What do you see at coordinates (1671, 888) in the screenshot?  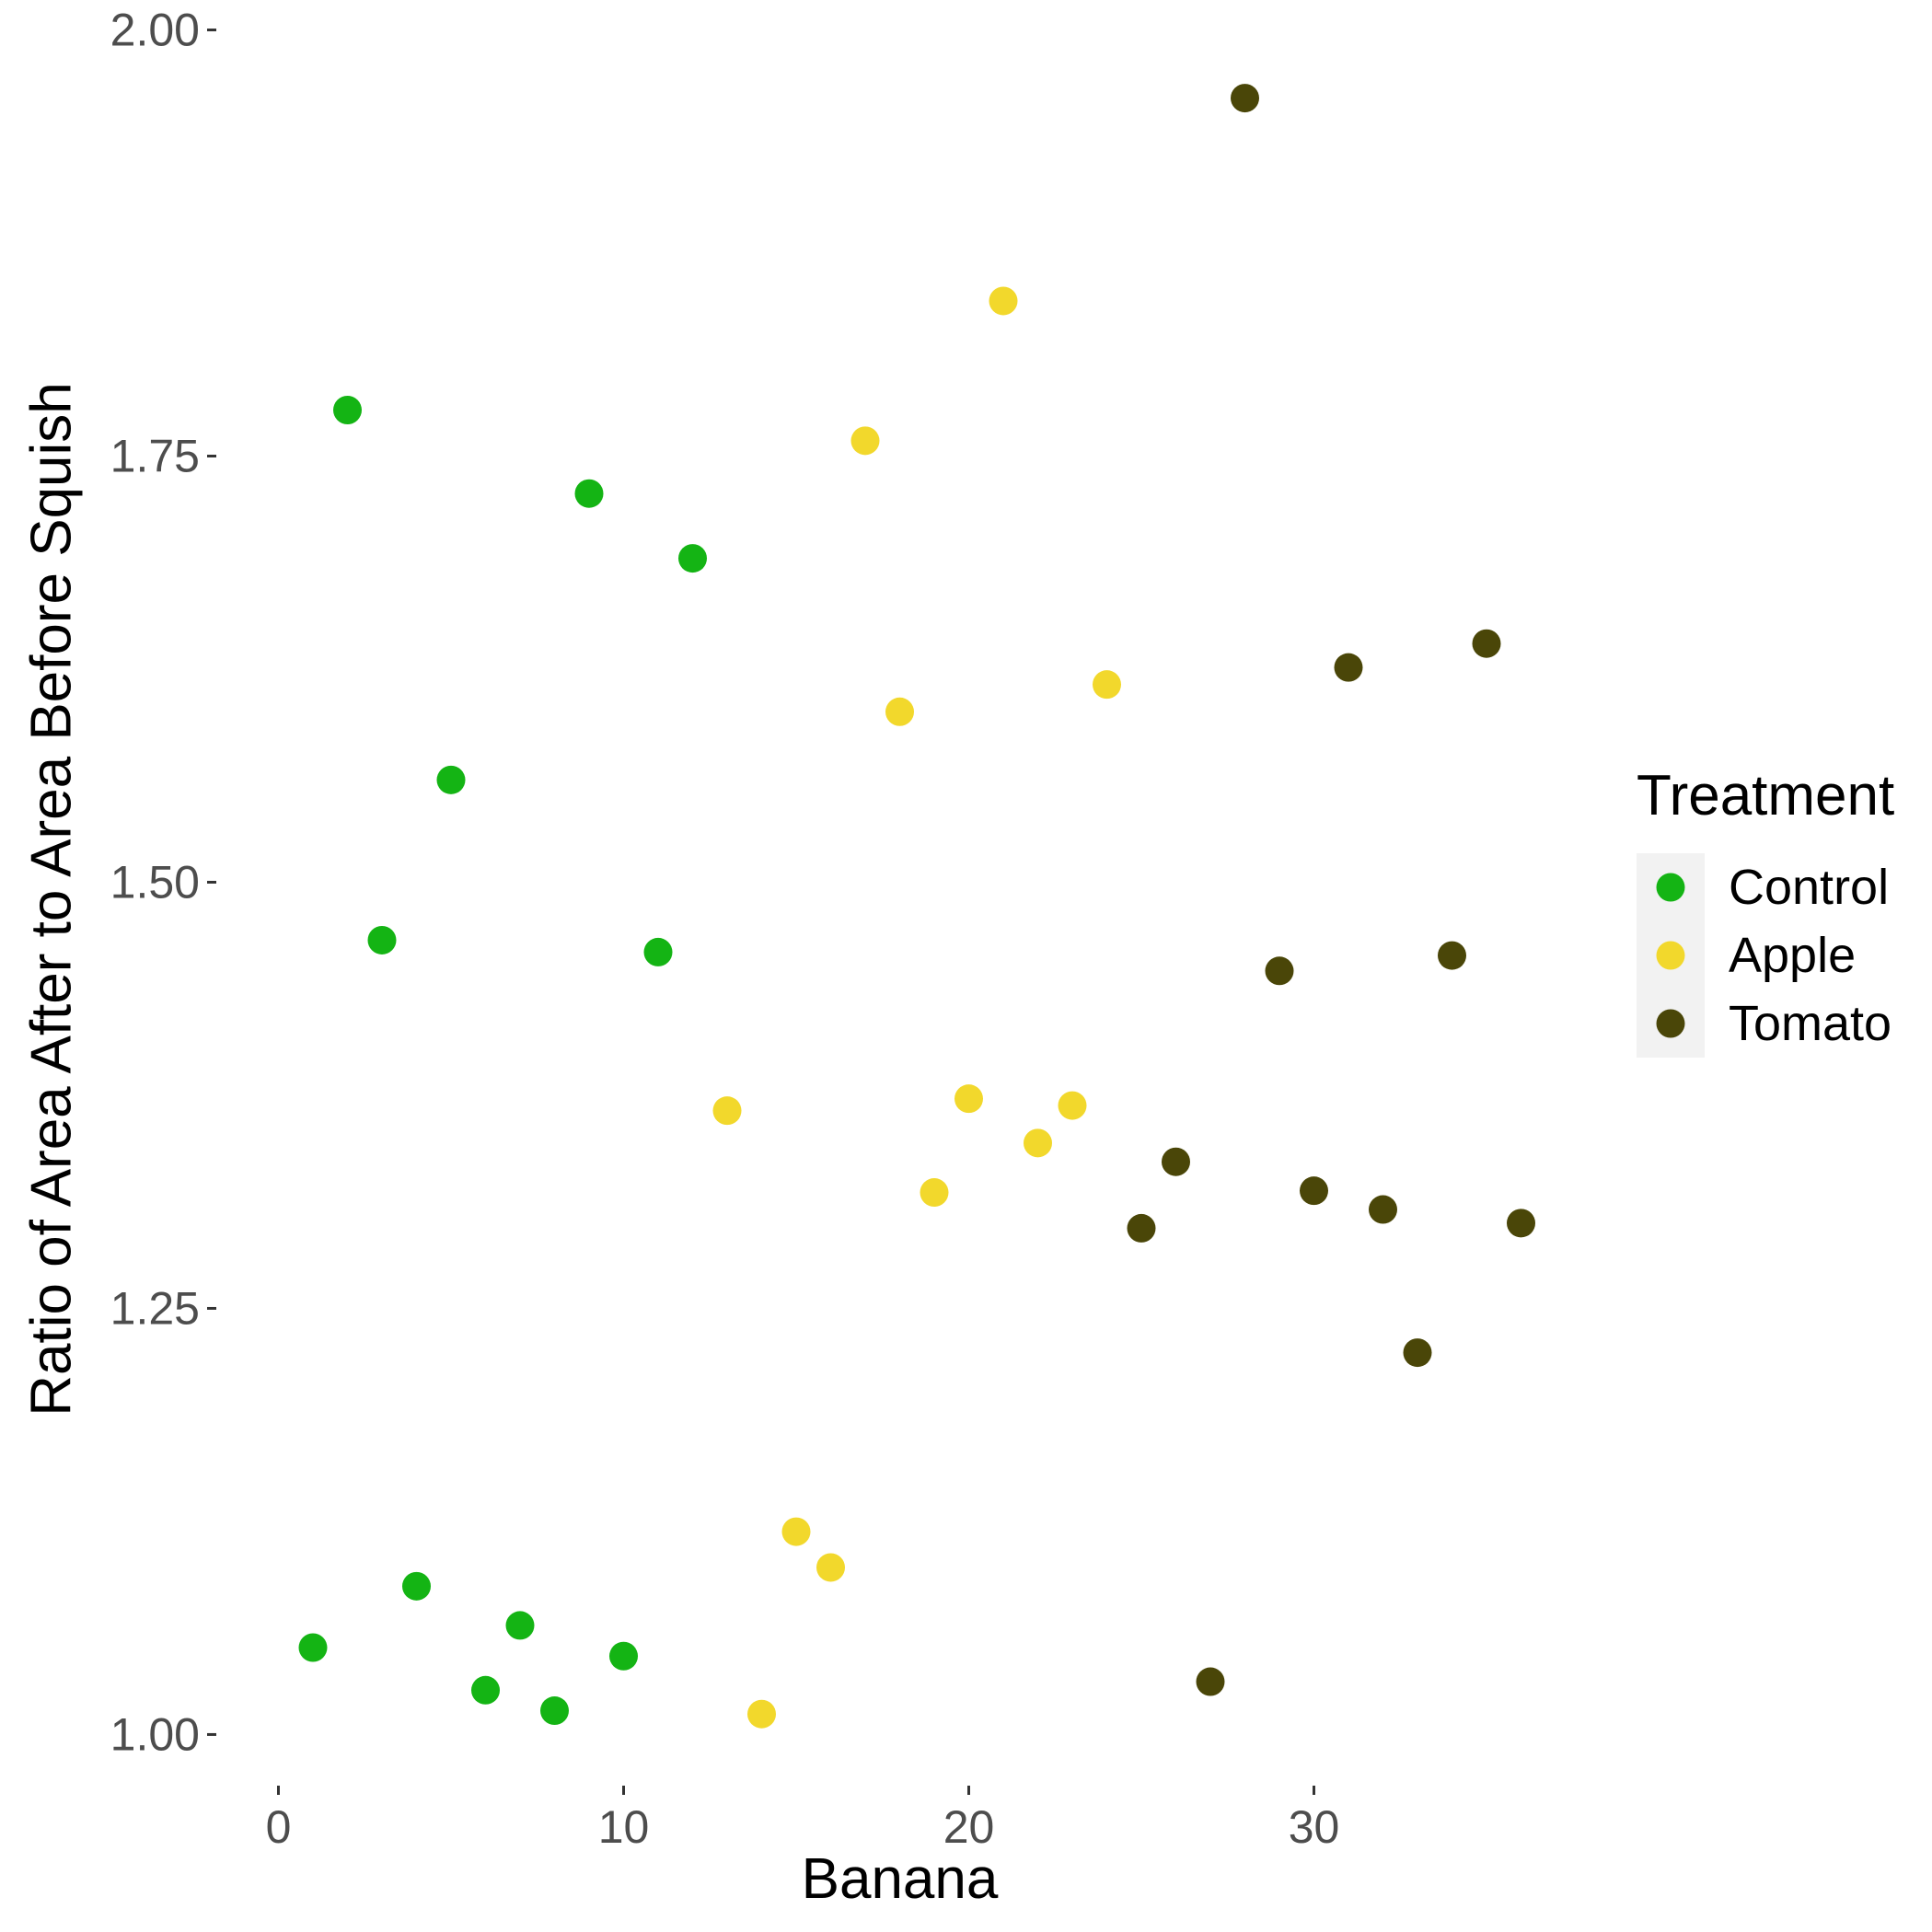 I see `legend-key-control` at bounding box center [1671, 888].